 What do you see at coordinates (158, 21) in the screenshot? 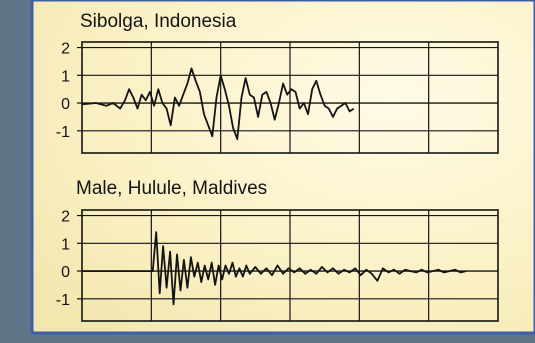
I see `chart-title: Sibolga, Indonesia` at bounding box center [158, 21].